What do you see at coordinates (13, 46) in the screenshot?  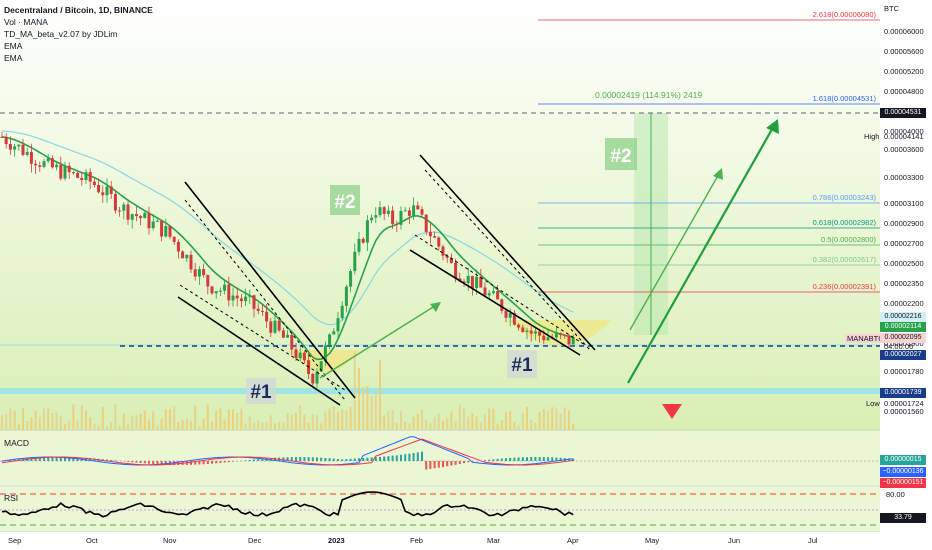 I see `ema1-label: EMA` at bounding box center [13, 46].